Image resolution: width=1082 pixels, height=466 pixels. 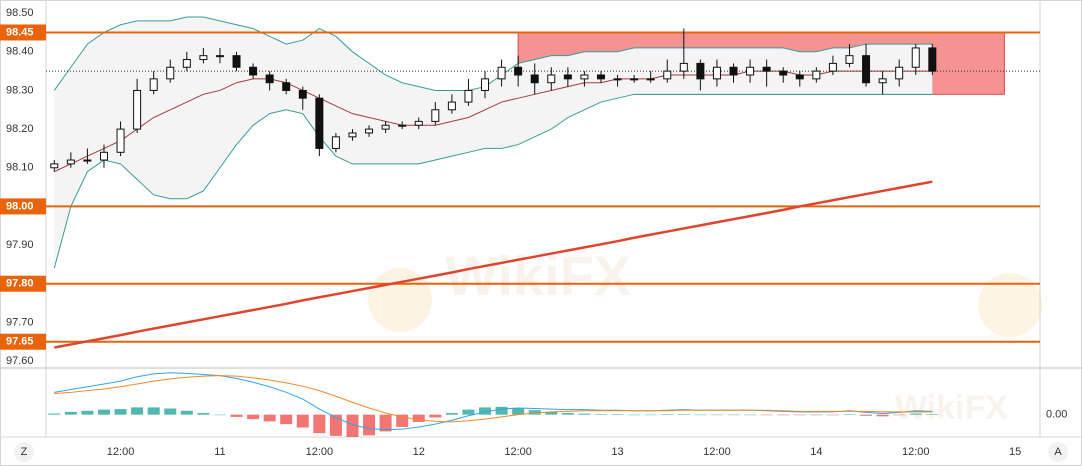 What do you see at coordinates (617, 452) in the screenshot?
I see `x-tick-label: 13` at bounding box center [617, 452].